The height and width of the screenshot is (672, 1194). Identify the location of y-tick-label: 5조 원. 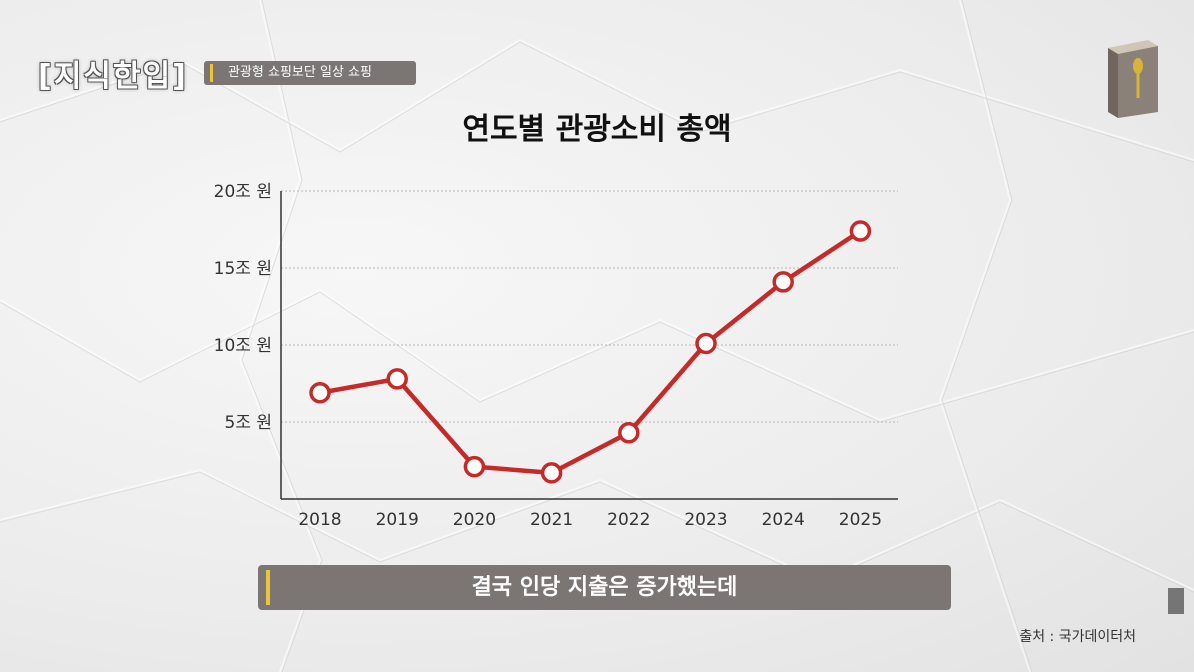
(249, 423).